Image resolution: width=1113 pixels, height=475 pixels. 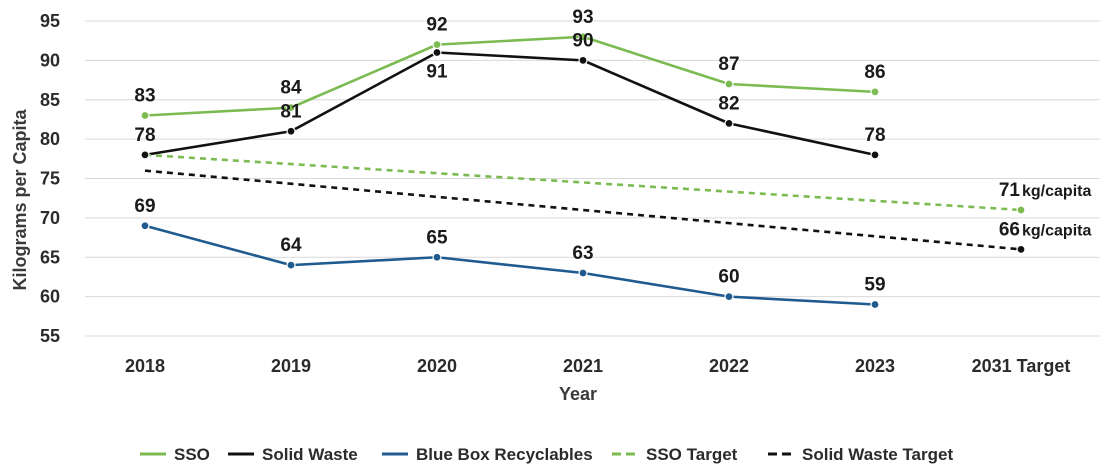 I want to click on legend-item: SSO, so click(x=175, y=454).